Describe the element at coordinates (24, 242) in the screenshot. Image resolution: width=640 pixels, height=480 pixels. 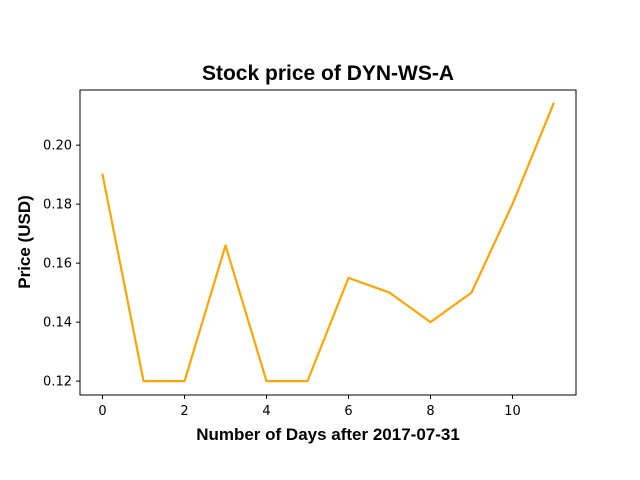
I see `y-axis-label: Price (USD)` at that location.